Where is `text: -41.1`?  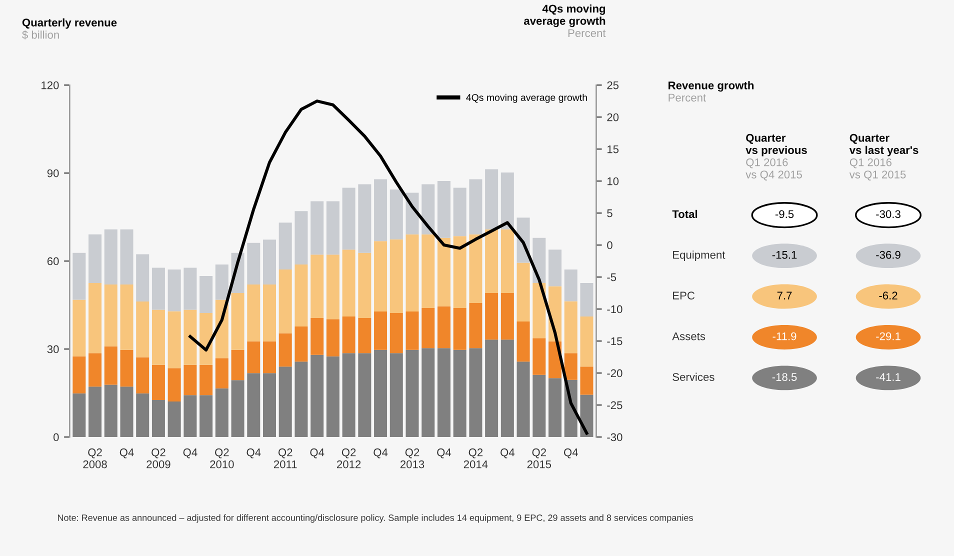
text: -41.1 is located at coordinates (888, 377).